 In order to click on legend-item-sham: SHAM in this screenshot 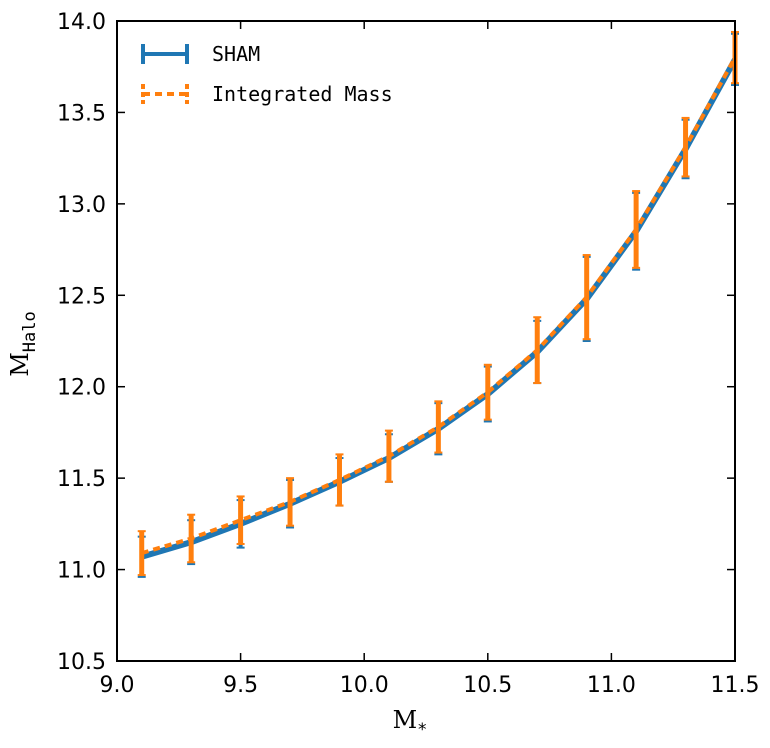, I will do `click(200, 54)`.